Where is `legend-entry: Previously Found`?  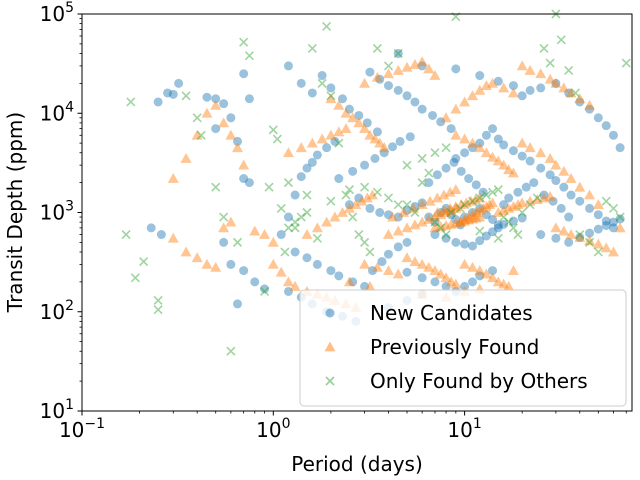 legend-entry: Previously Found is located at coordinates (431, 347).